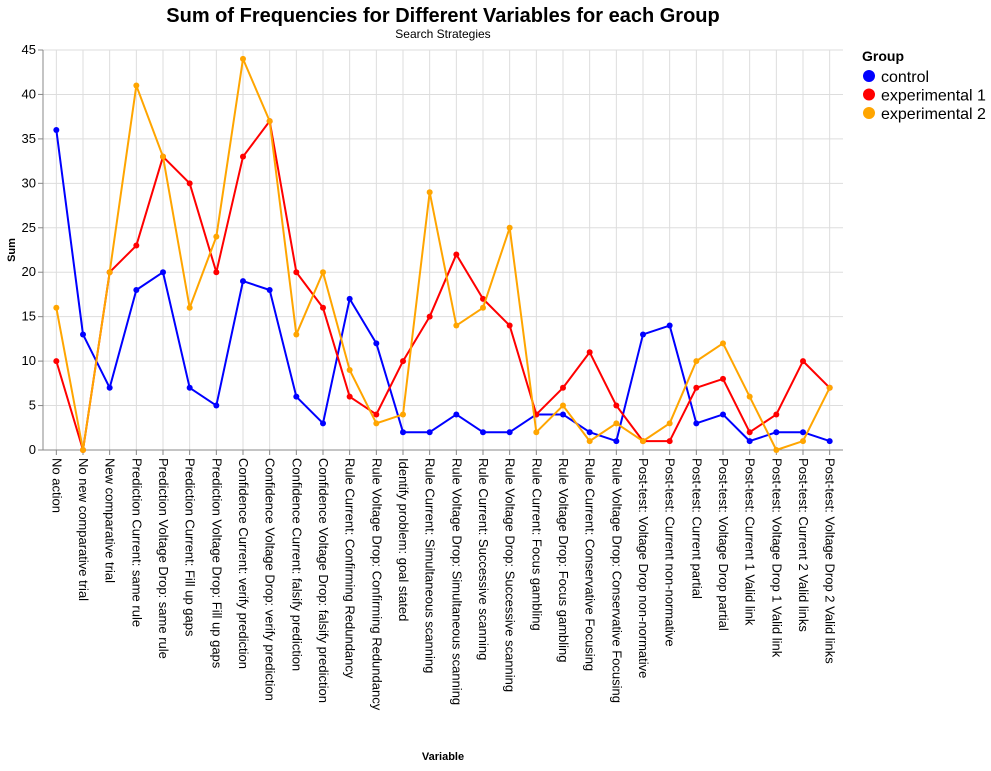 This screenshot has height=771, width=991. Describe the element at coordinates (32, 449) in the screenshot. I see `y-tick-label: 0` at that location.